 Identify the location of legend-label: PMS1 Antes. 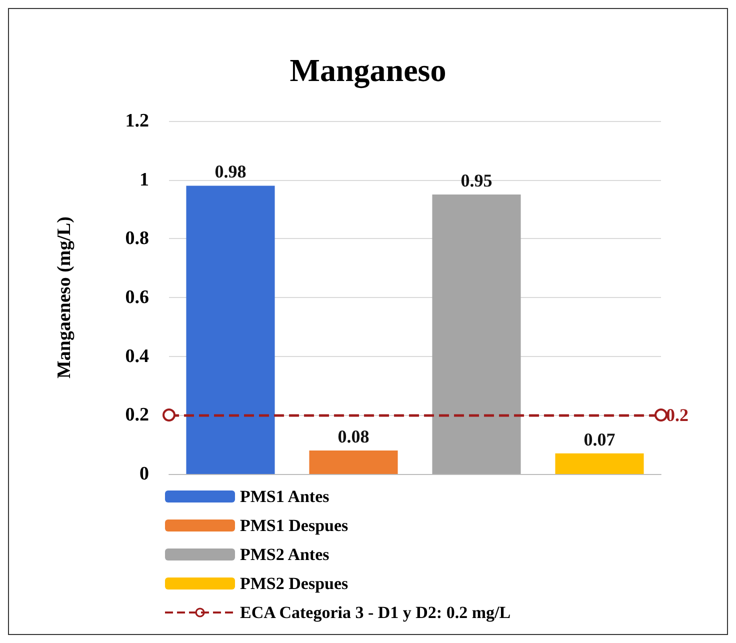
(285, 496).